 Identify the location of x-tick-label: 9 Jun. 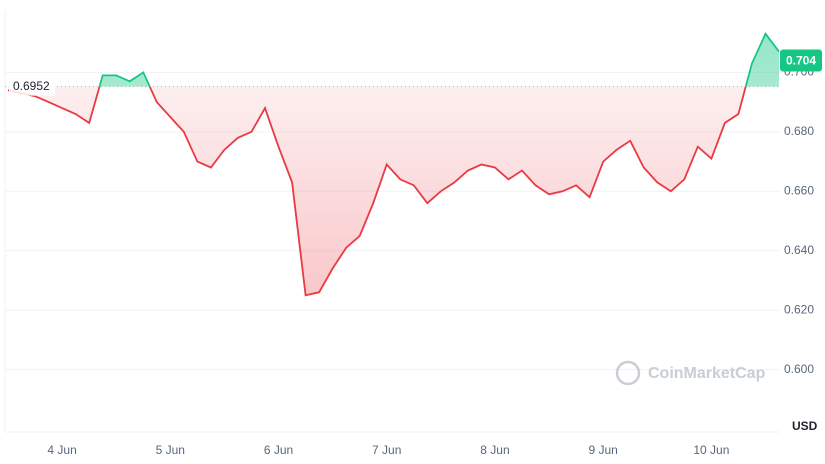
(602, 450).